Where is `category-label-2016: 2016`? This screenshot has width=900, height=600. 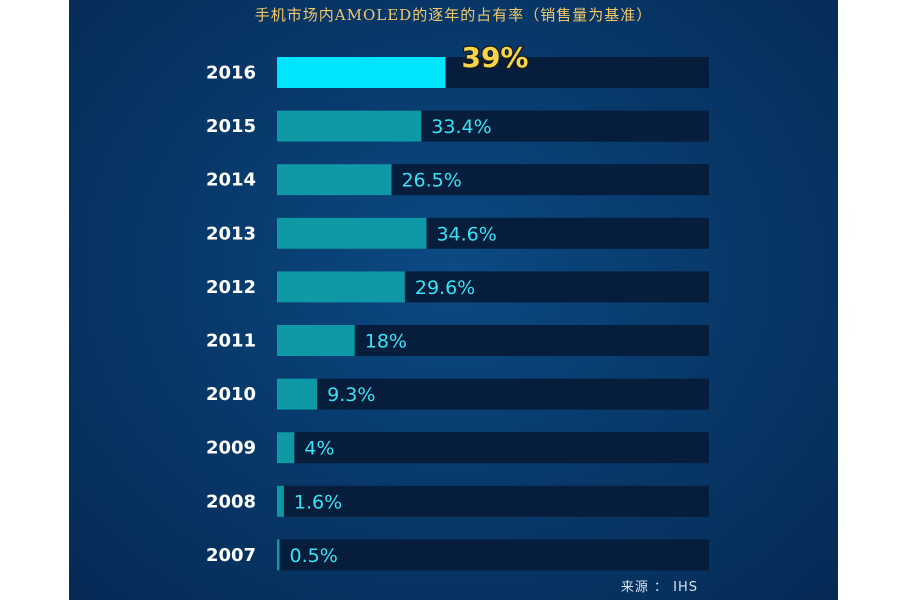 category-label-2016: 2016 is located at coordinates (231, 73).